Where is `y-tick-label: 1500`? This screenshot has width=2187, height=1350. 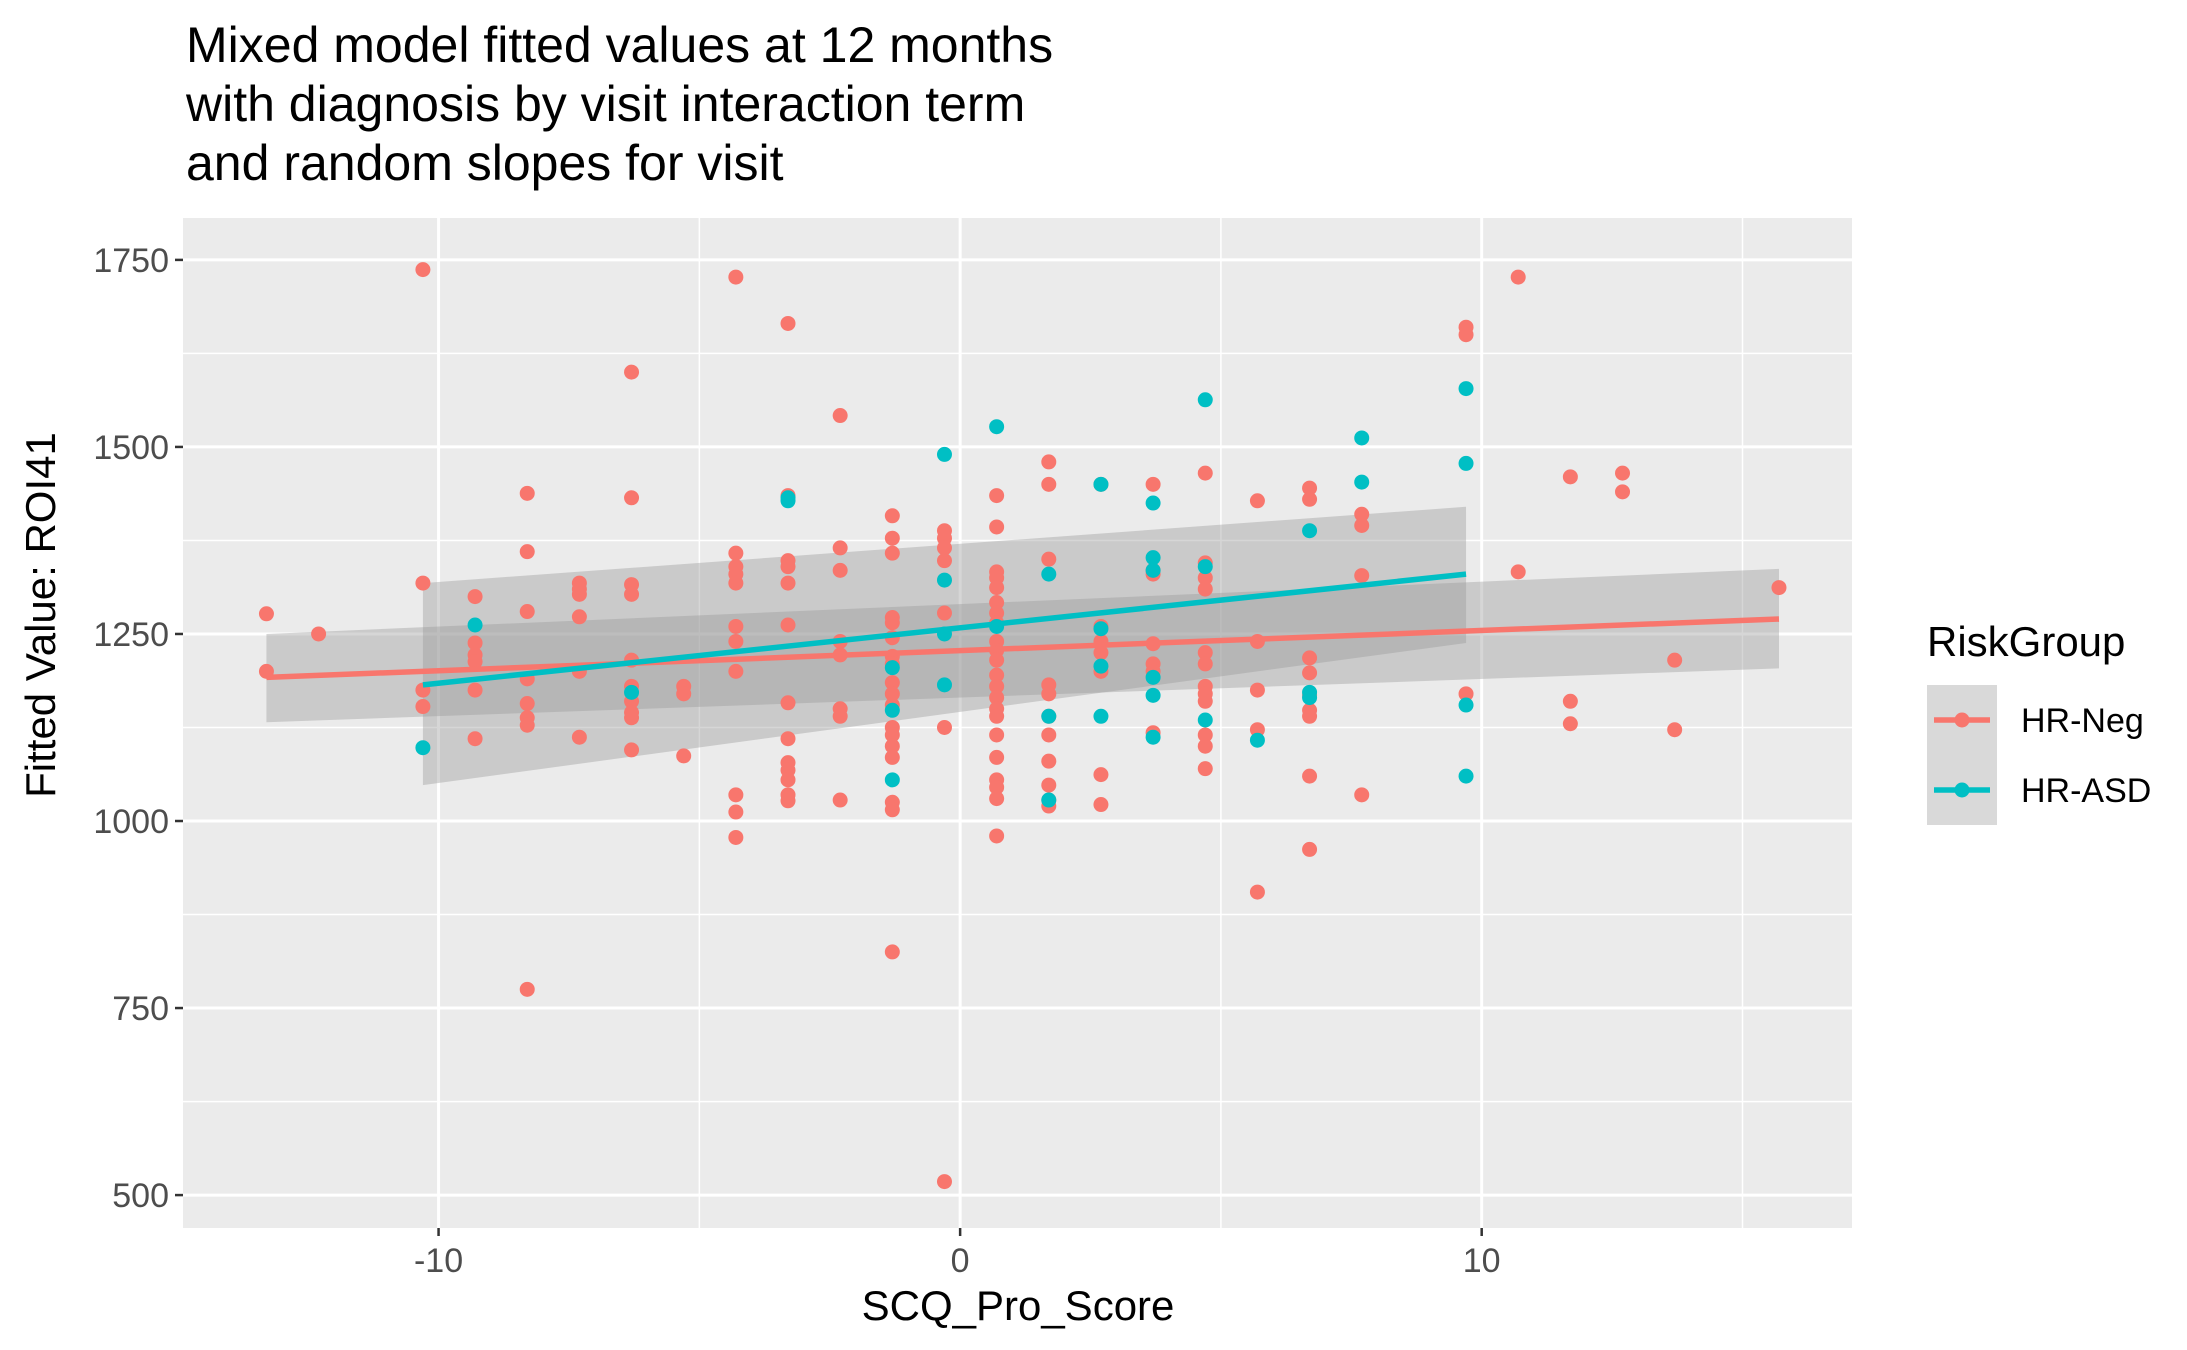 y-tick-label: 1500 is located at coordinates (131, 448).